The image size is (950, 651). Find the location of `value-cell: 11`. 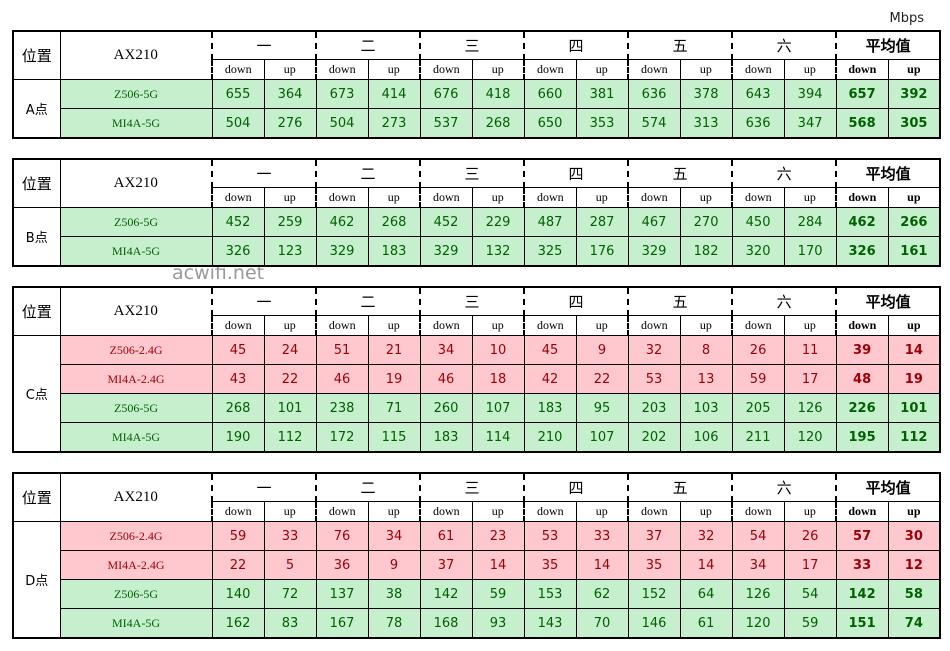

value-cell: 11 is located at coordinates (810, 350).